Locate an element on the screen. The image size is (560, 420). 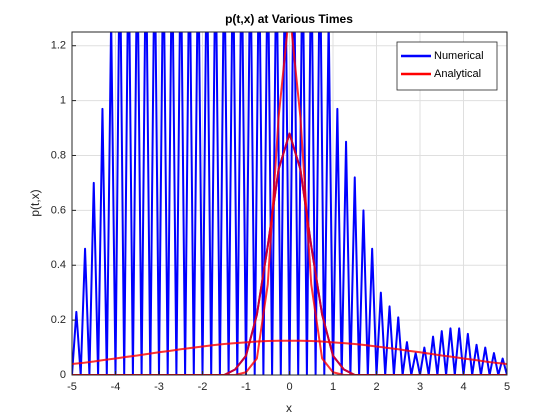
legend: Numerical Analytical is located at coordinates (447, 66).